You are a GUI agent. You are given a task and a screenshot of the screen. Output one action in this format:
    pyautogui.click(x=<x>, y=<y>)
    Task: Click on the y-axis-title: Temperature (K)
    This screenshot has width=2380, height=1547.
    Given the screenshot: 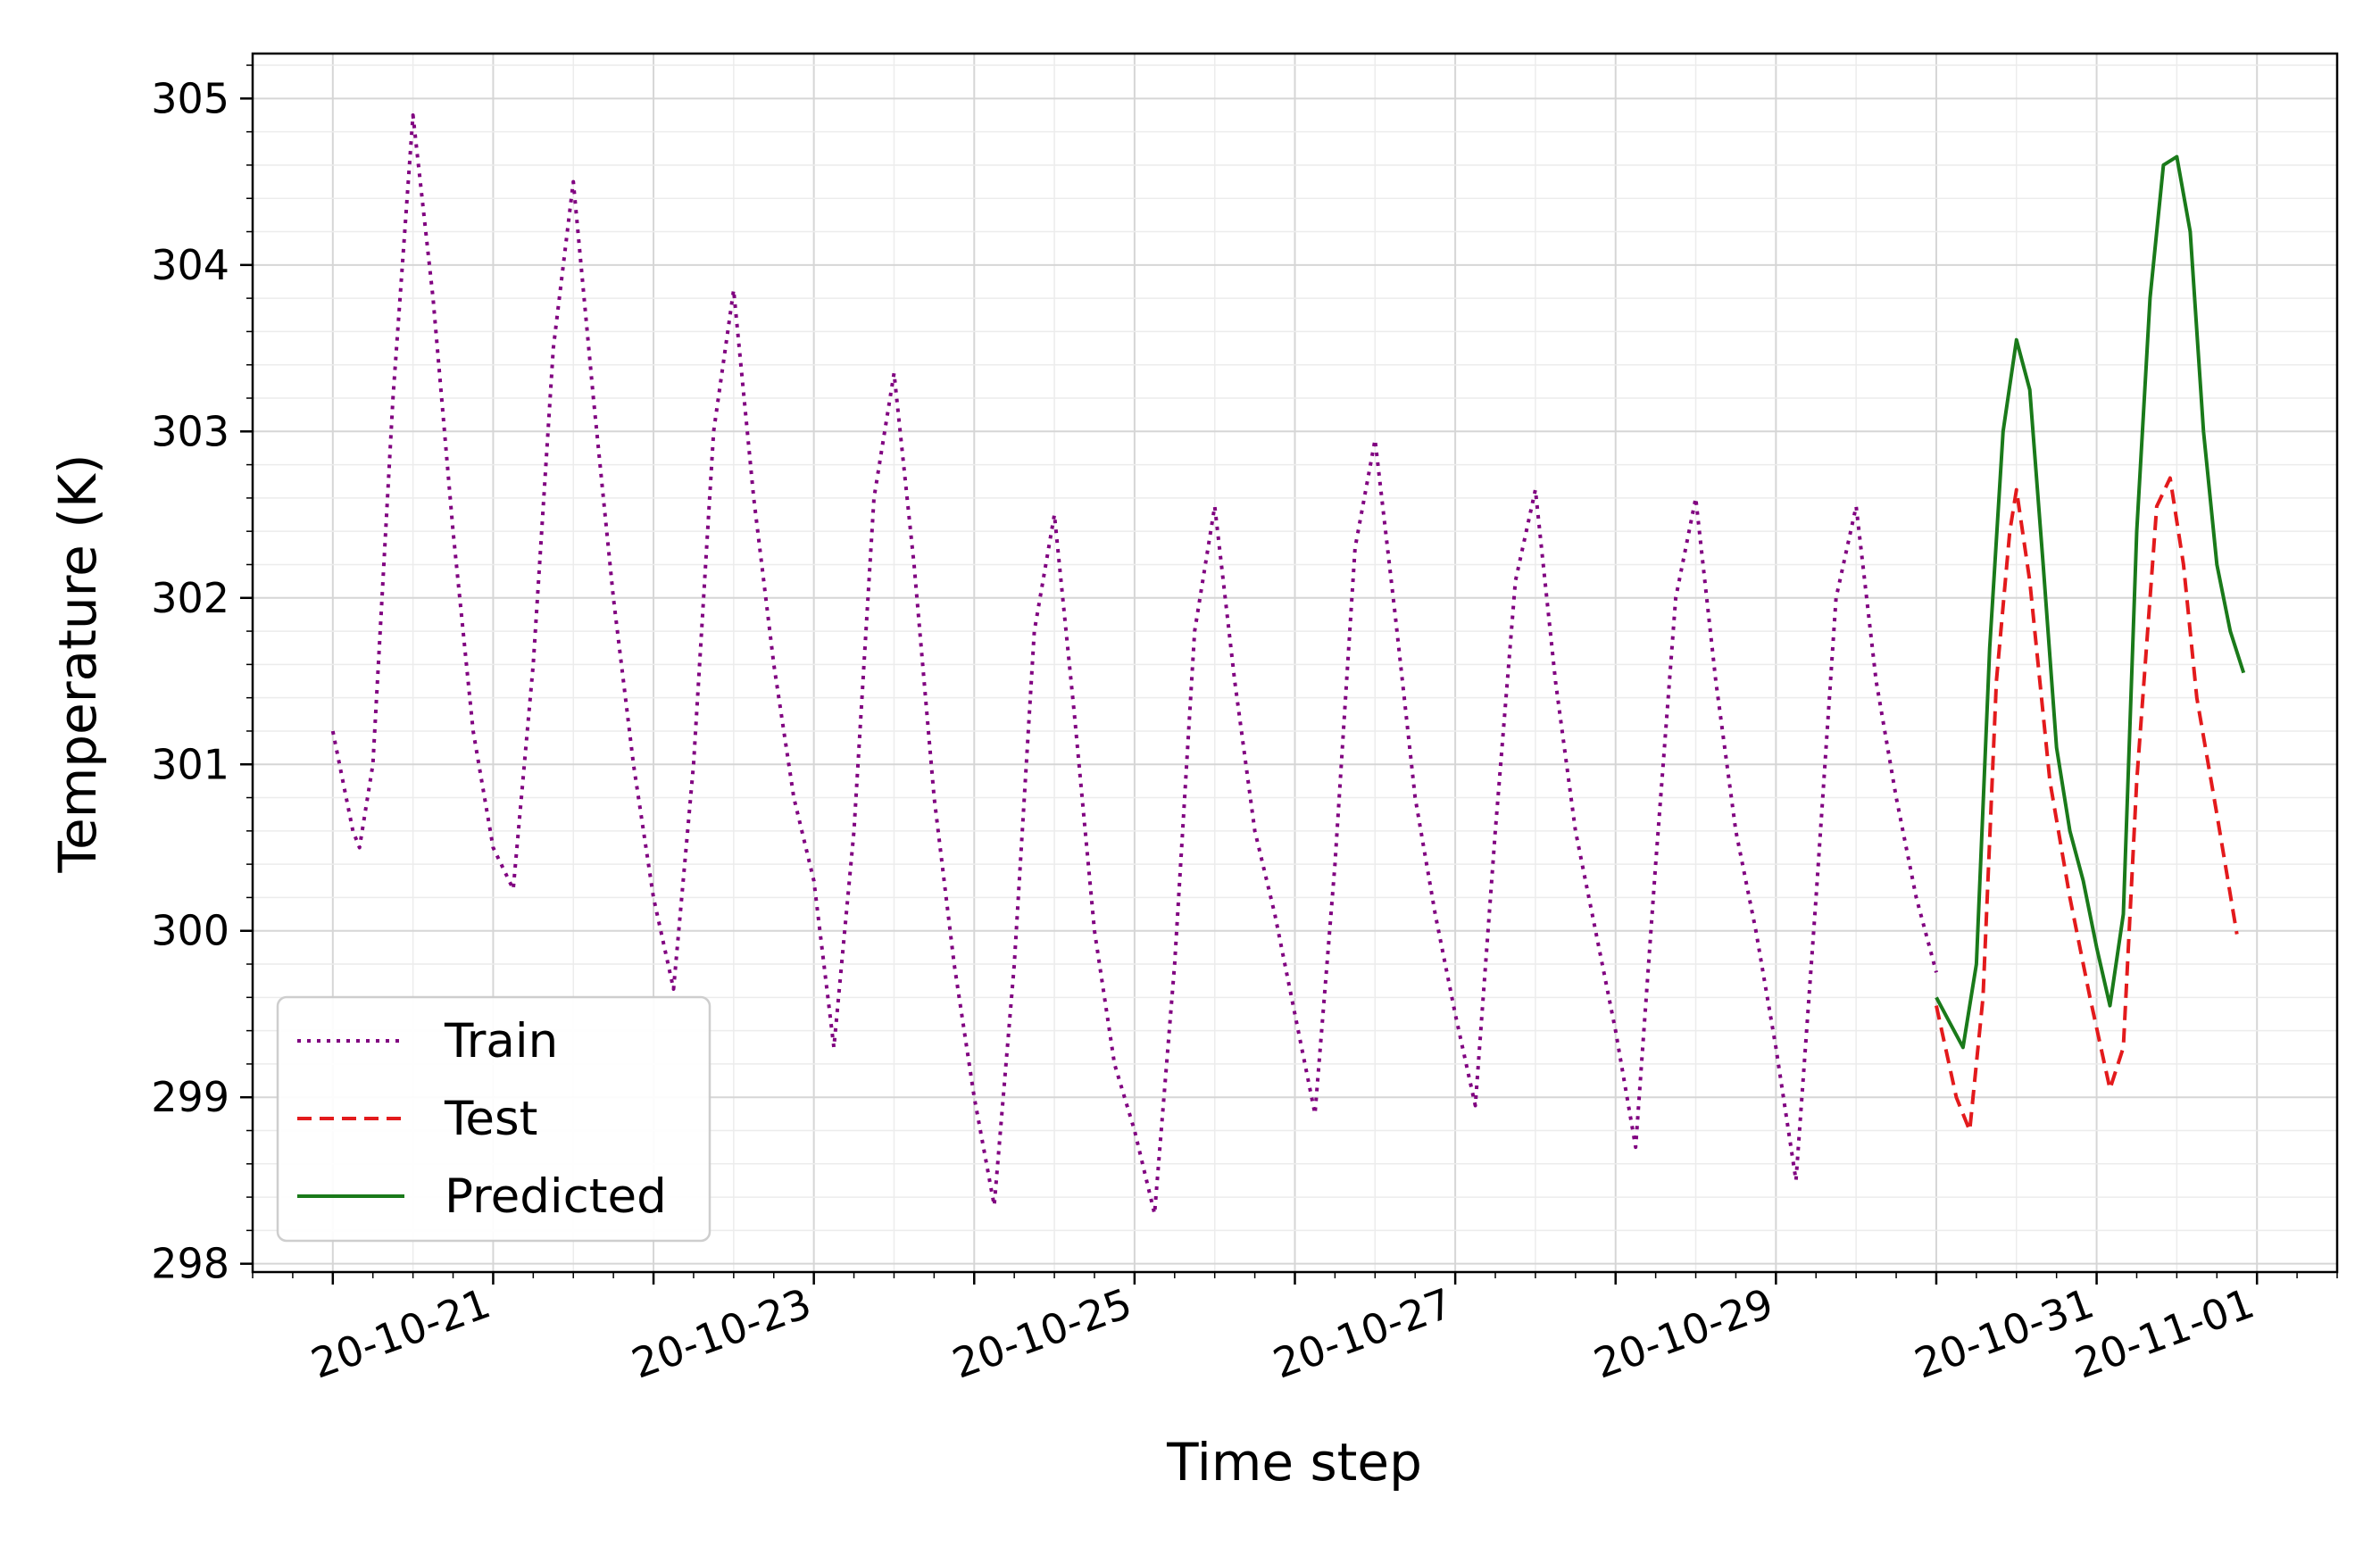 What is the action you would take?
    pyautogui.click(x=77, y=663)
    